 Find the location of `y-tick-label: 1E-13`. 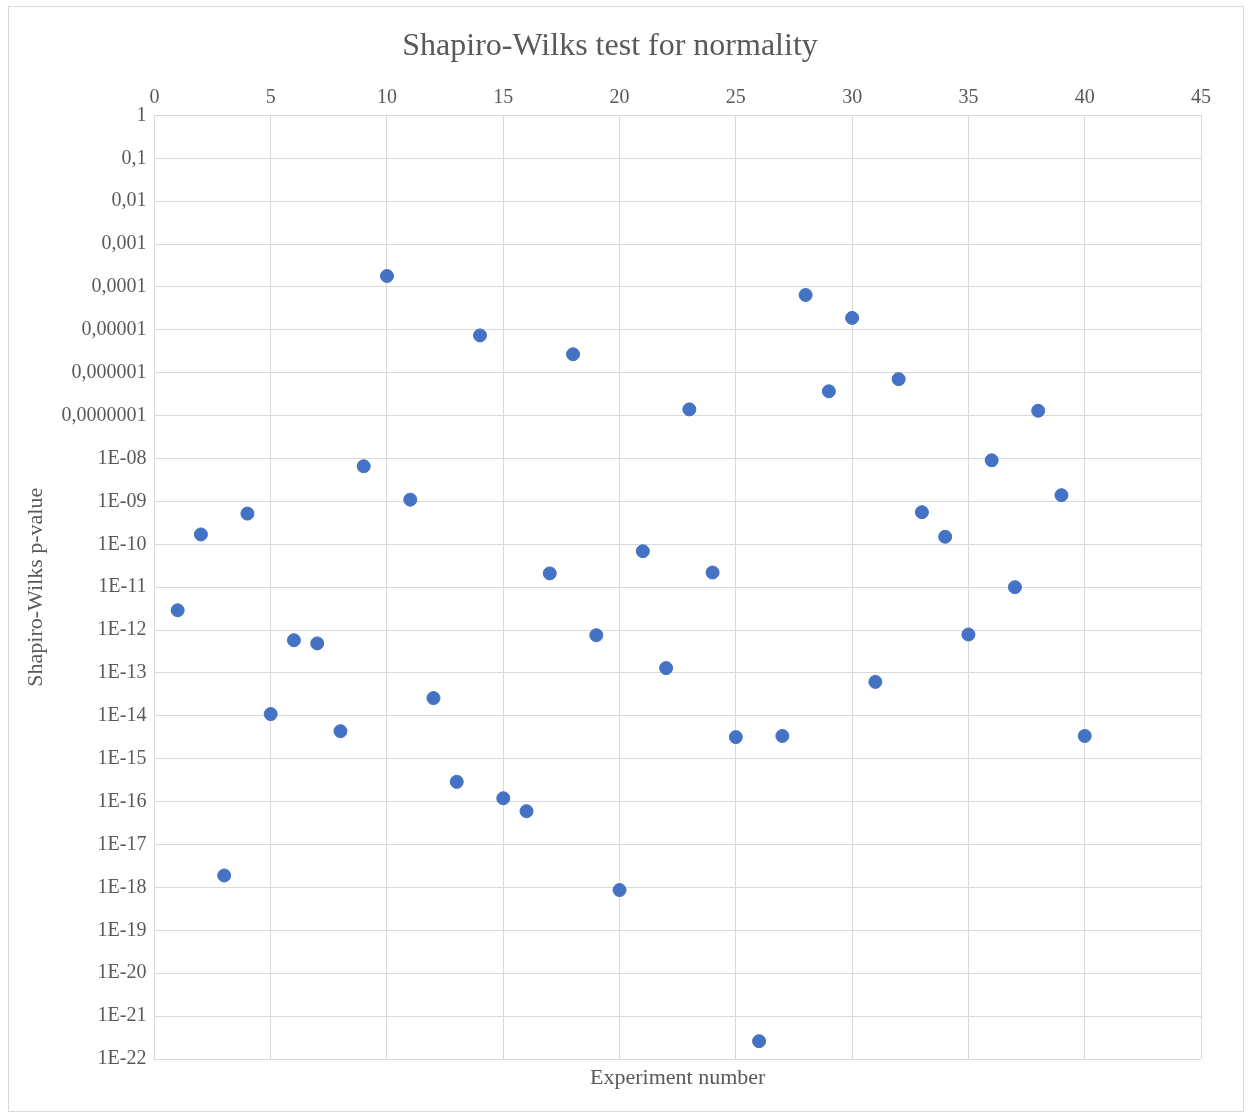

y-tick-label: 1E-13 is located at coordinates (122, 671).